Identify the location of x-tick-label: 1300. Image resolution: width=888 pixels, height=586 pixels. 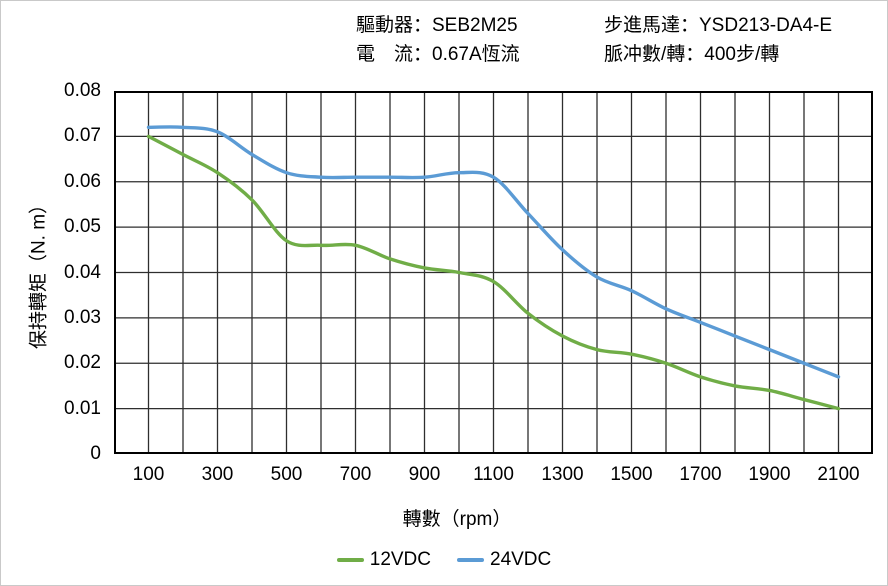
(562, 474).